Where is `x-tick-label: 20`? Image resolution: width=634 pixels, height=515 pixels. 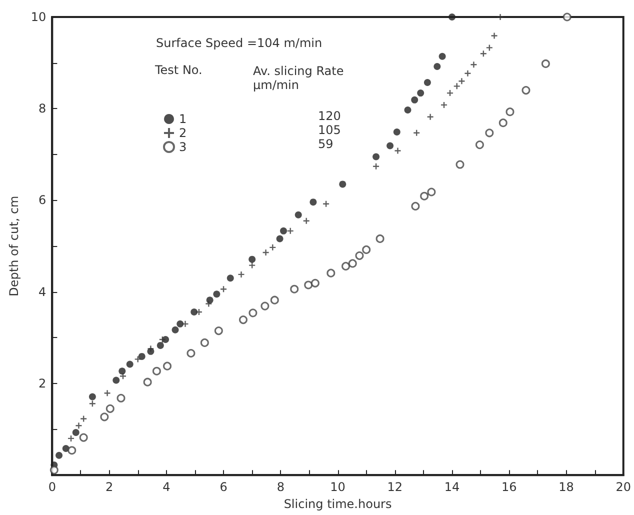
x-tick-label: 20 is located at coordinates (624, 487).